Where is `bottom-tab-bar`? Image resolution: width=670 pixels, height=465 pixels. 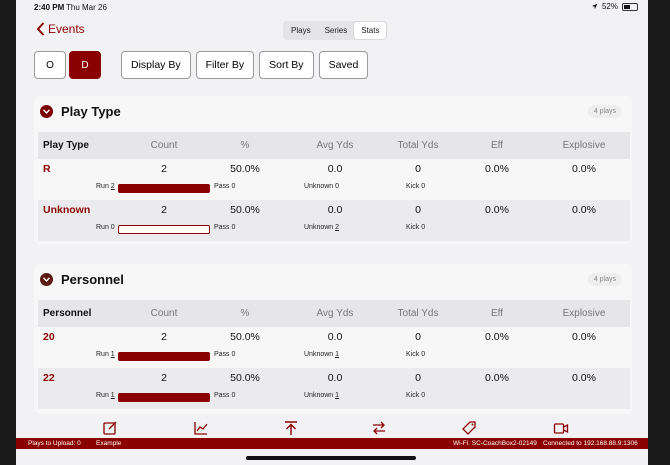 bottom-tab-bar is located at coordinates (332, 428).